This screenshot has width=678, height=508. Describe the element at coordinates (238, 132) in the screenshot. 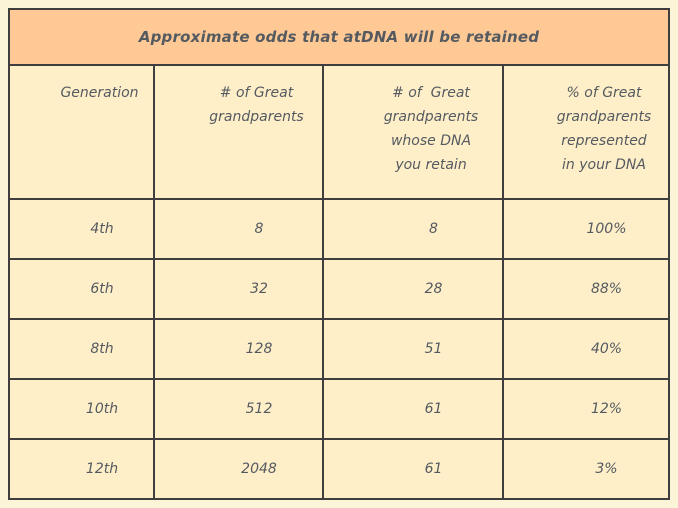

I see `column-header-num-great-grandparents: # of Great grandparents` at that location.